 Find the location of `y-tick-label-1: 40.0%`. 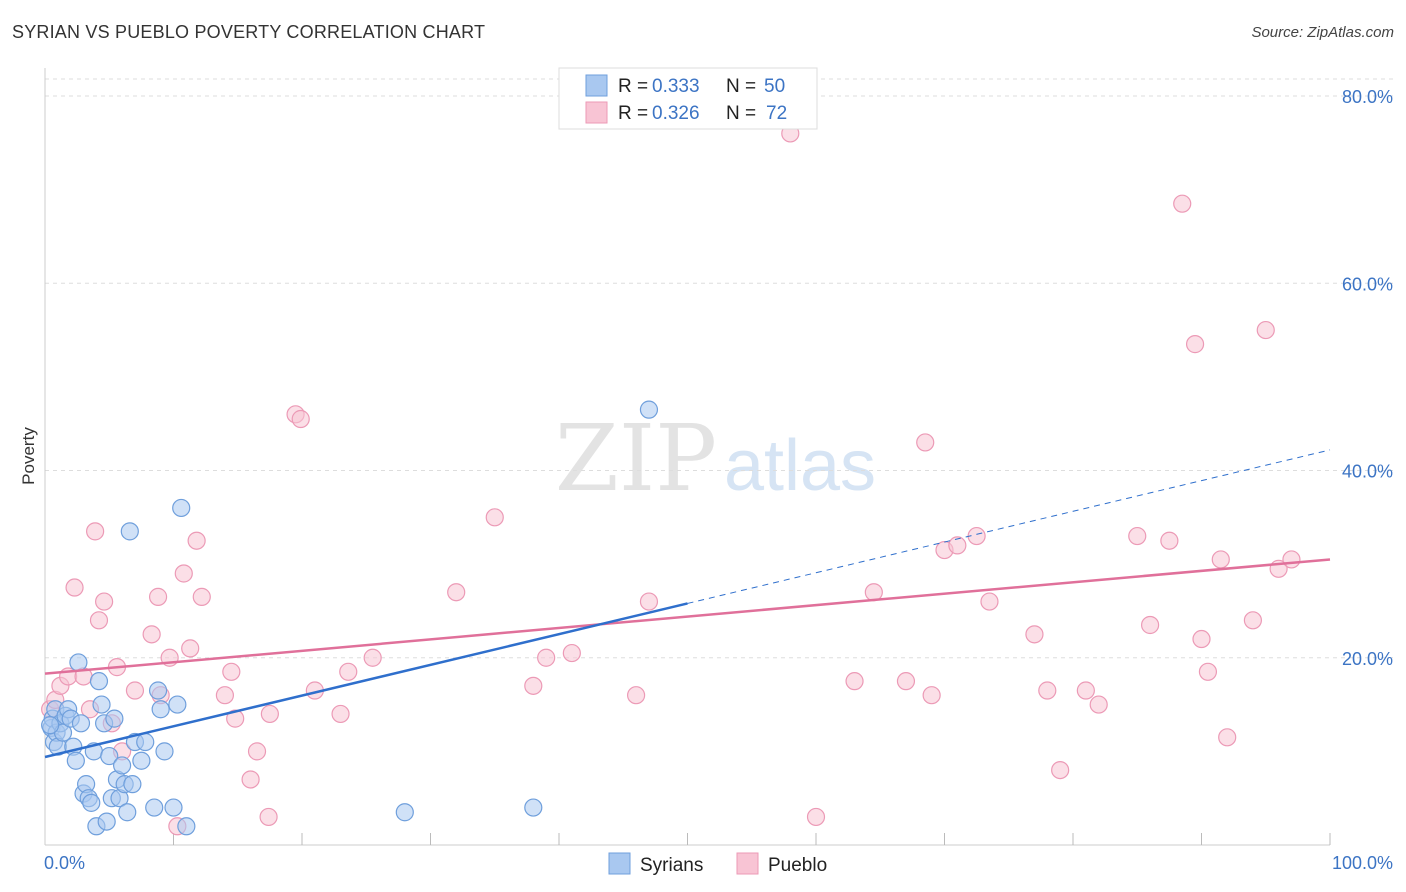

y-tick-label-1: 40.0% is located at coordinates (1367, 472).